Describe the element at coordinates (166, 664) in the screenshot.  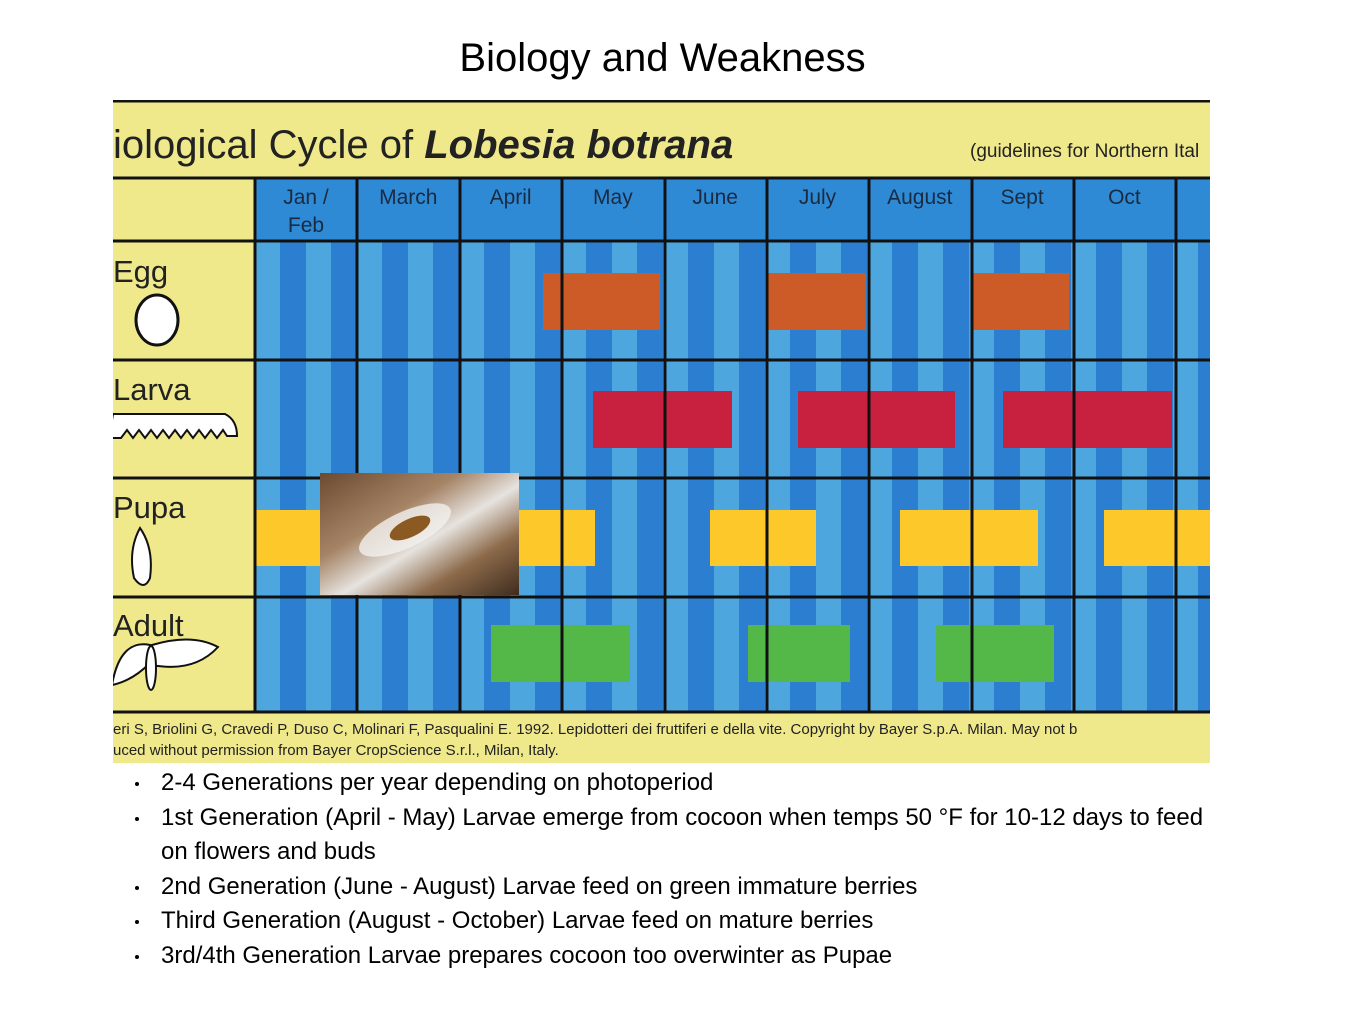
I see `adult-icon` at that location.